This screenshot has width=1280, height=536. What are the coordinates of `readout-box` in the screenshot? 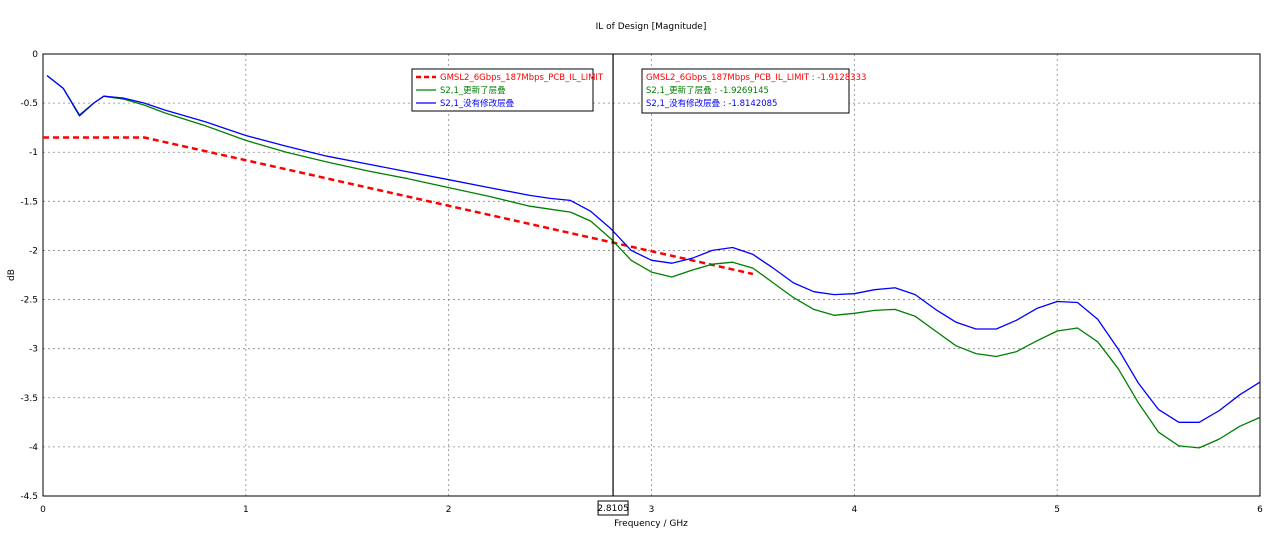 It's located at (745, 91).